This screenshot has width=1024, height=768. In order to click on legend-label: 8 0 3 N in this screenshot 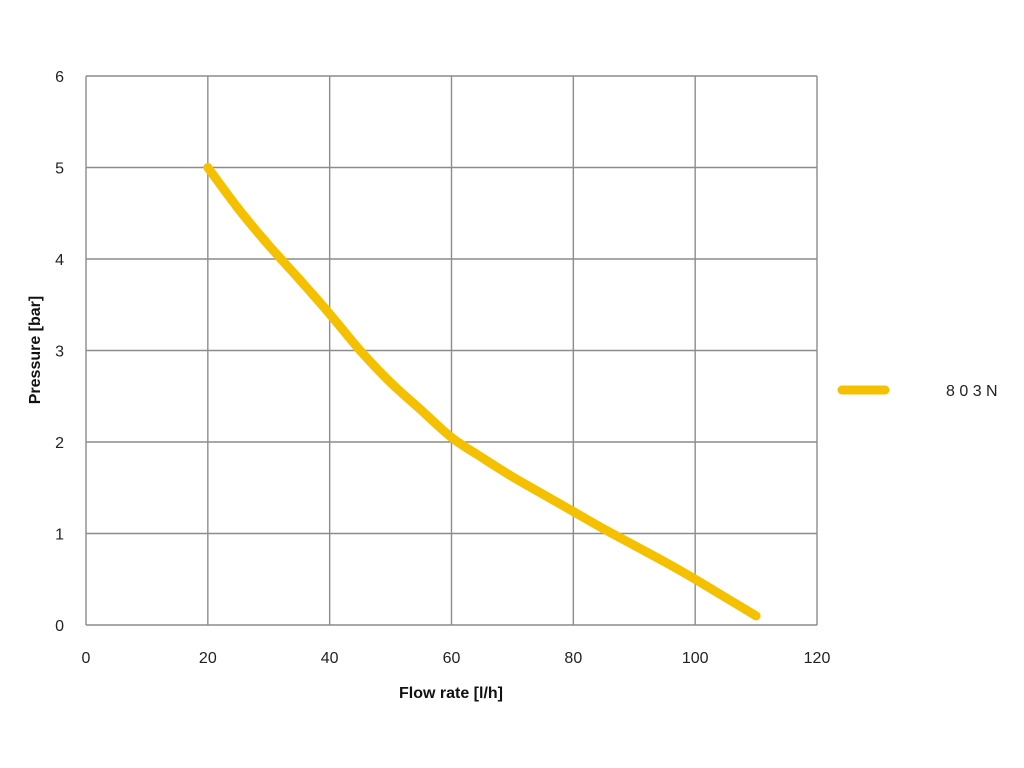, I will do `click(972, 391)`.